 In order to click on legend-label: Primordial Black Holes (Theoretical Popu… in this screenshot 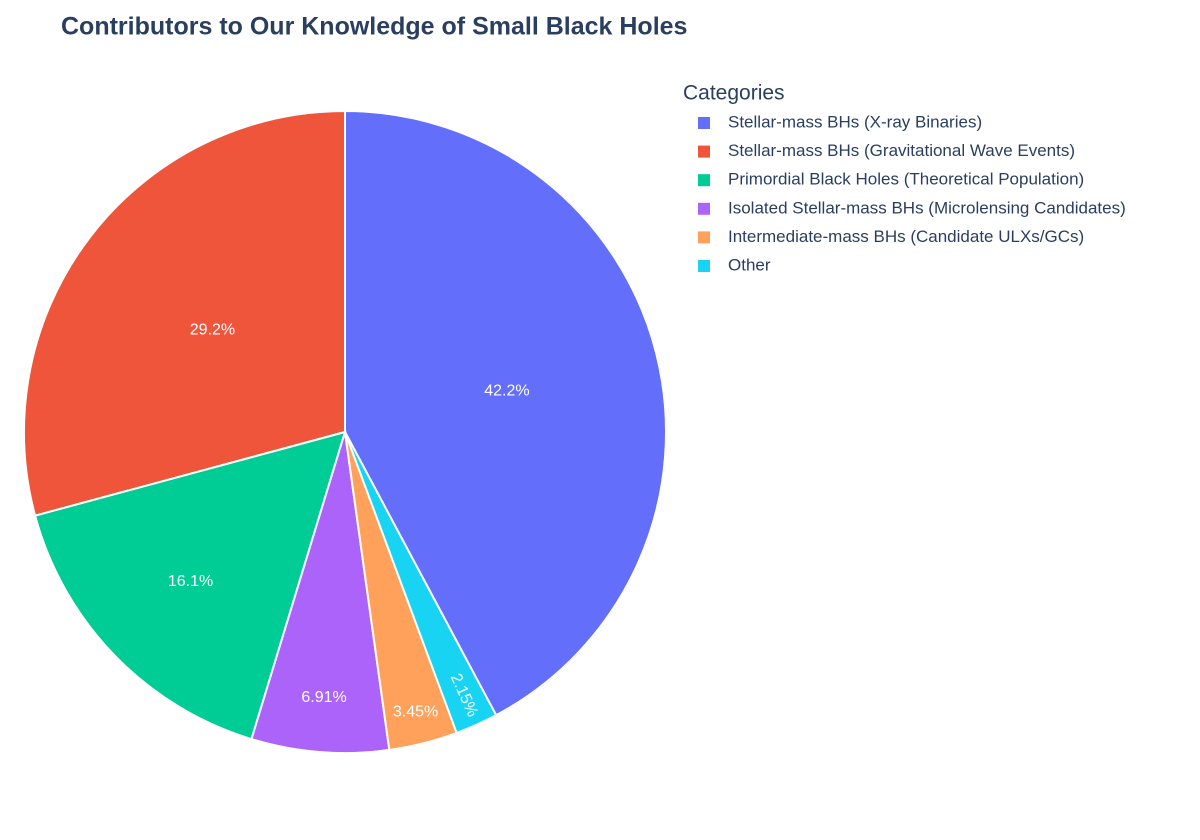, I will do `click(906, 179)`.